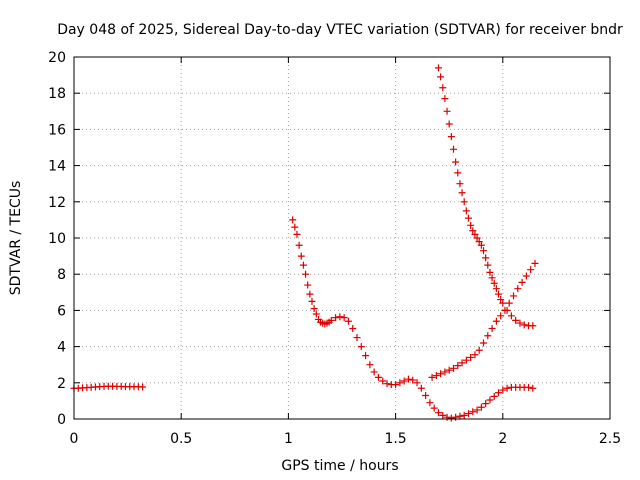 The height and width of the screenshot is (480, 640). I want to click on y-tick-label: 12, so click(57, 203).